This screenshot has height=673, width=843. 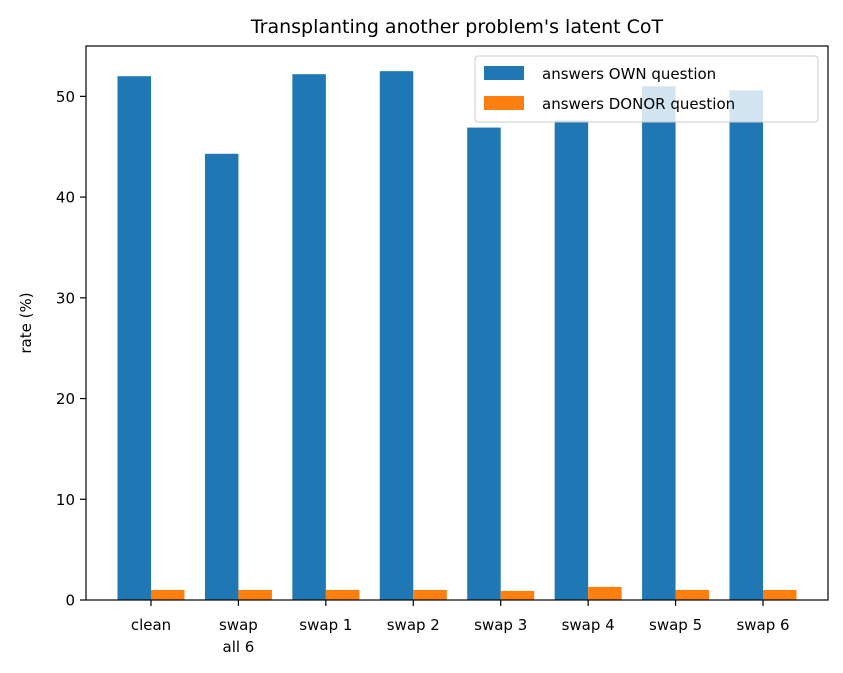 What do you see at coordinates (65, 198) in the screenshot?
I see `y-tick-label-4: 40` at bounding box center [65, 198].